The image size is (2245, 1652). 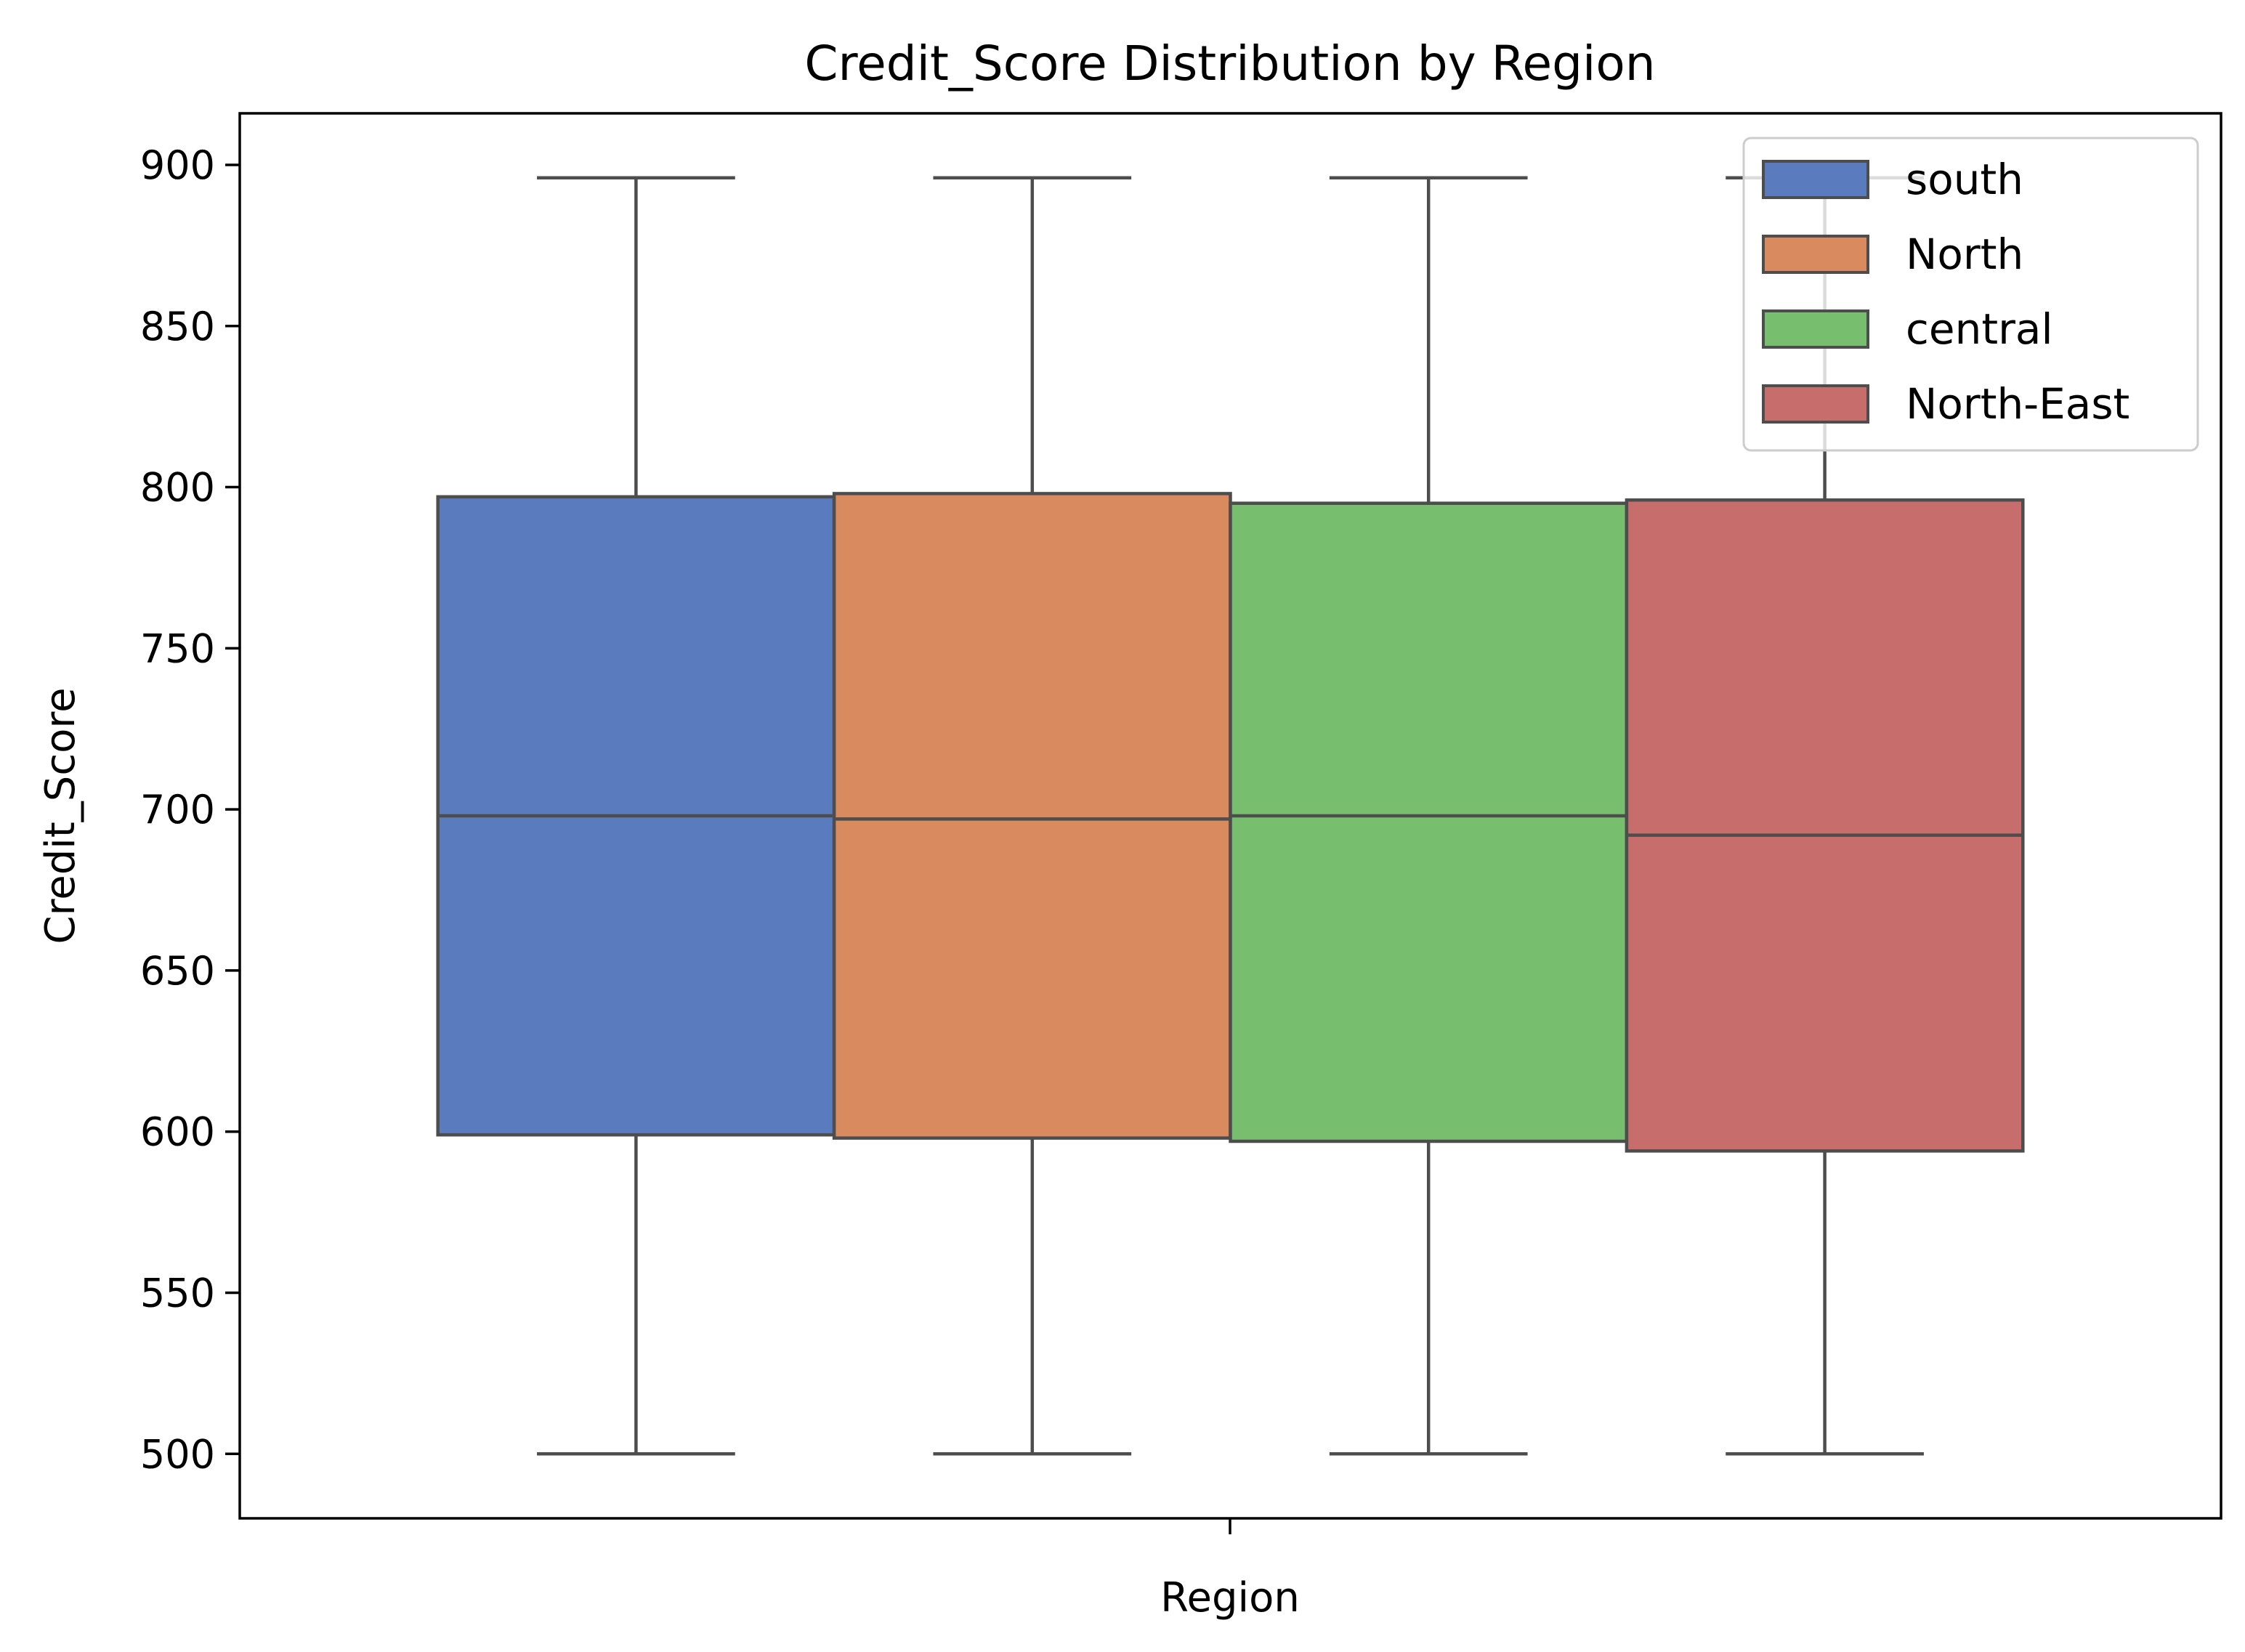 What do you see at coordinates (1892, 255) in the screenshot?
I see `legend-item-north: North` at bounding box center [1892, 255].